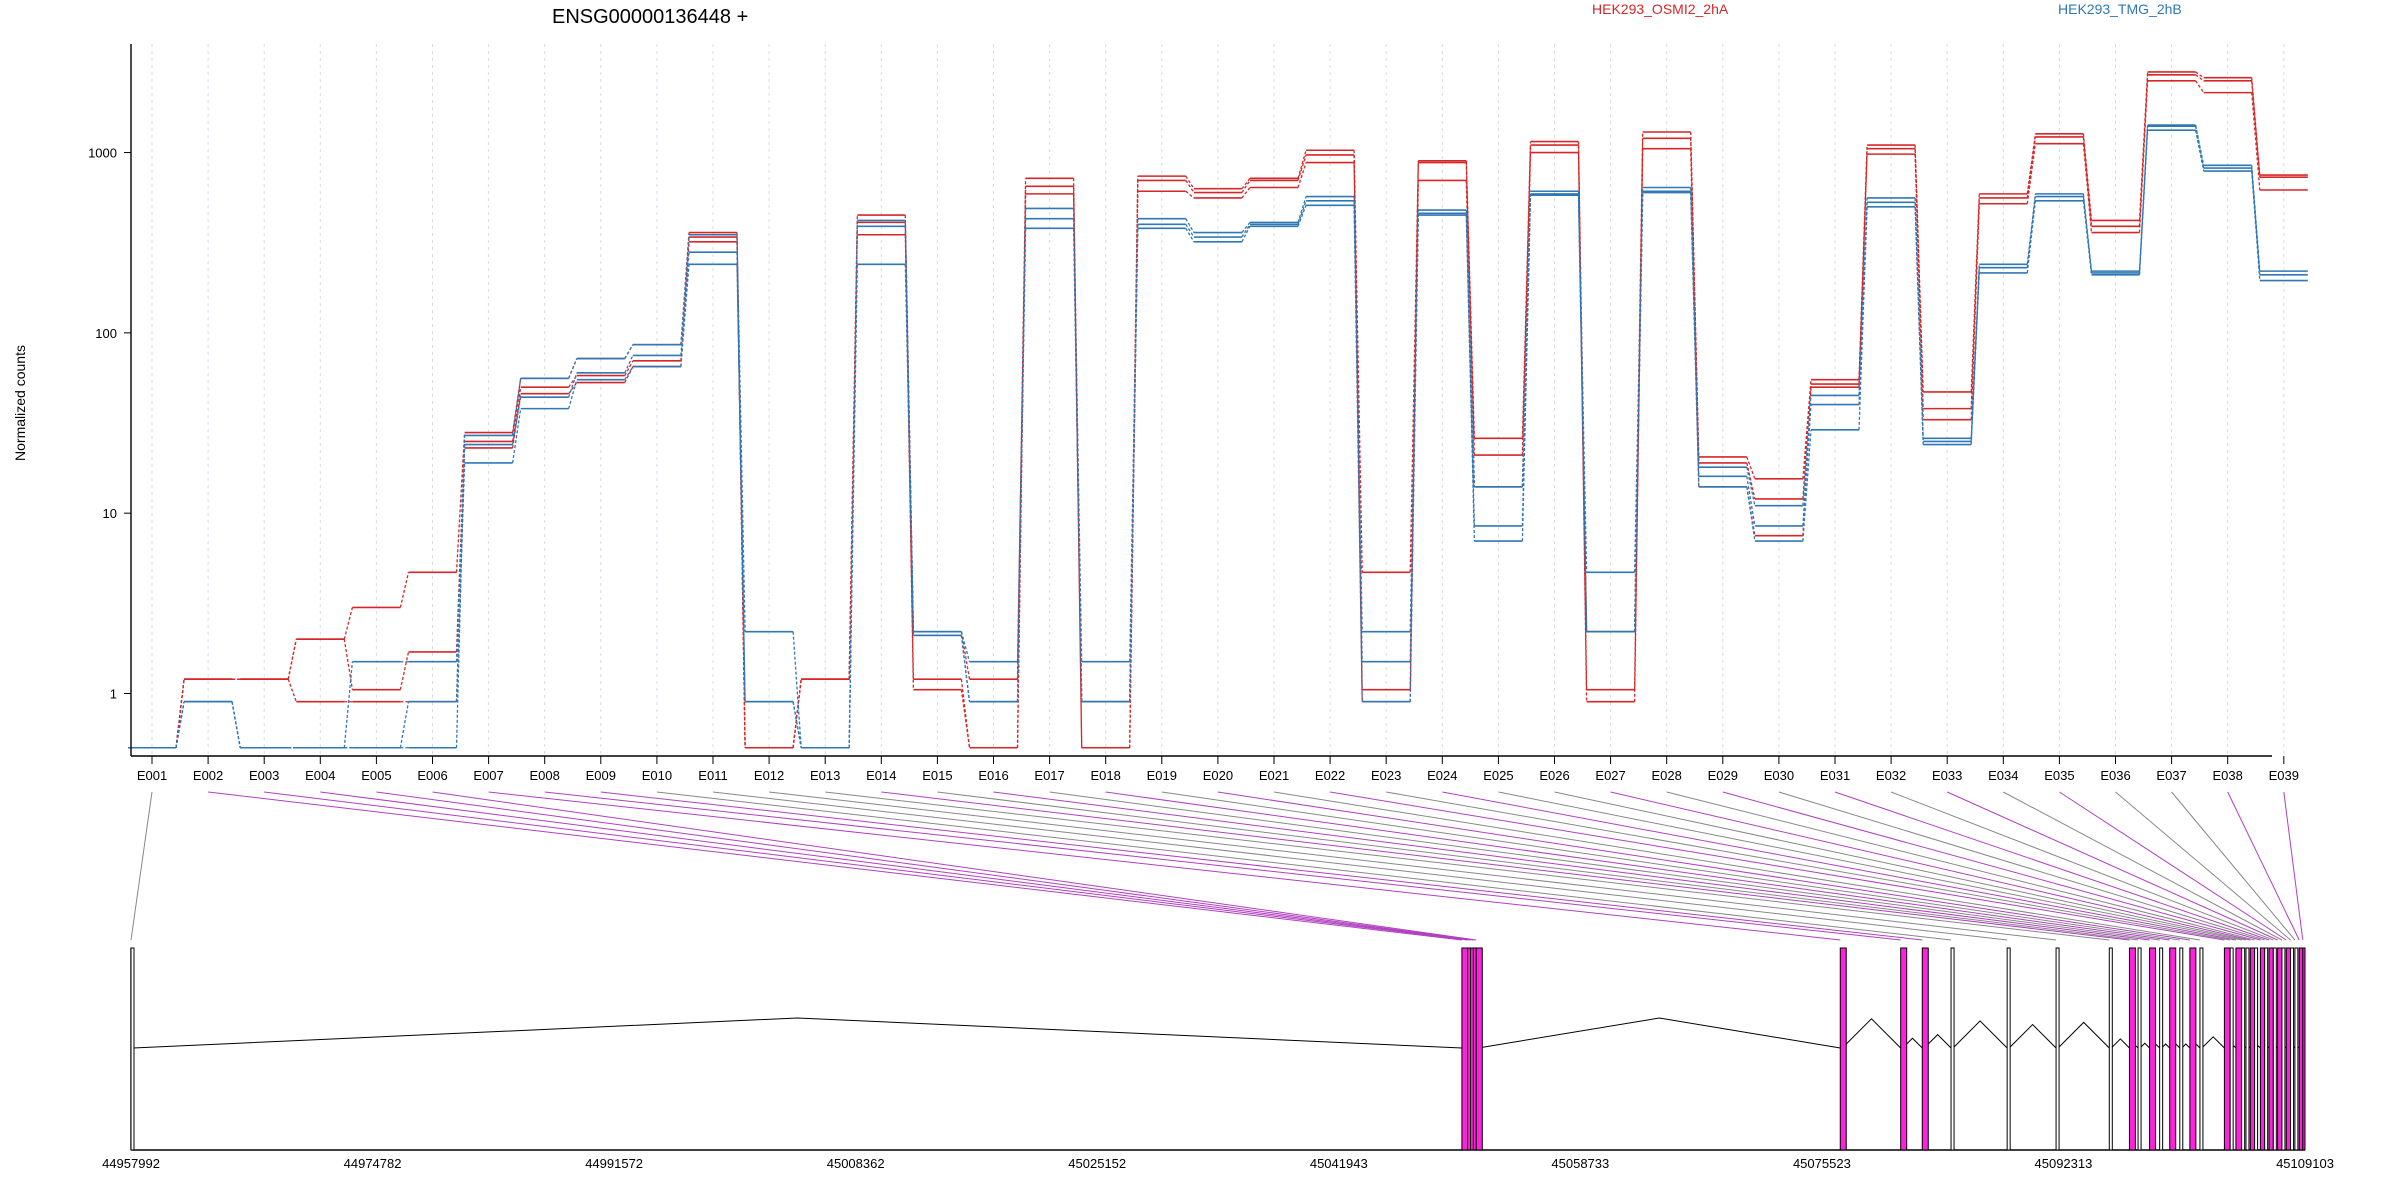  What do you see at coordinates (1925, 1049) in the screenshot?
I see `exon-block-e009` at bounding box center [1925, 1049].